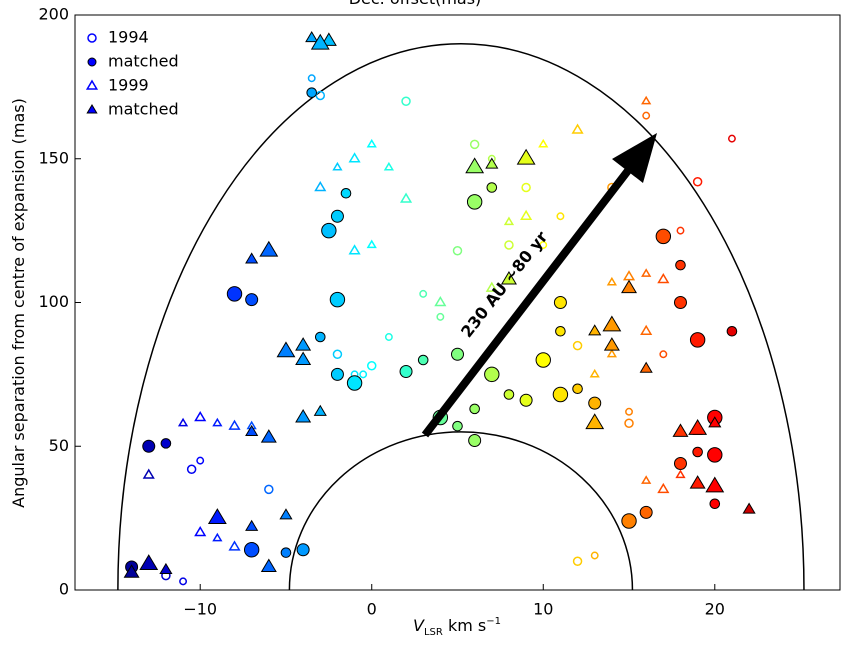 Image resolution: width=842 pixels, height=645 pixels. What do you see at coordinates (53, 301) in the screenshot?
I see `y-tick-label: 100` at bounding box center [53, 301].